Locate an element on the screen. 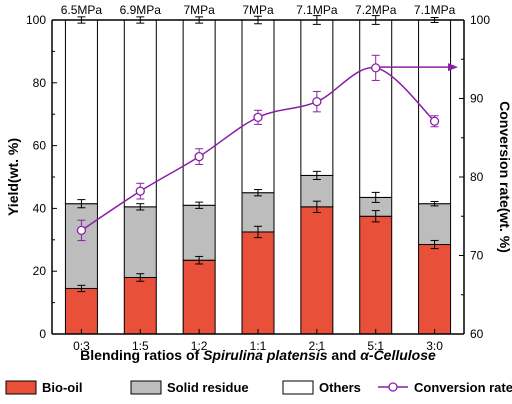 The width and height of the screenshot is (512, 404). right-tick-label: 60 is located at coordinates (477, 334).